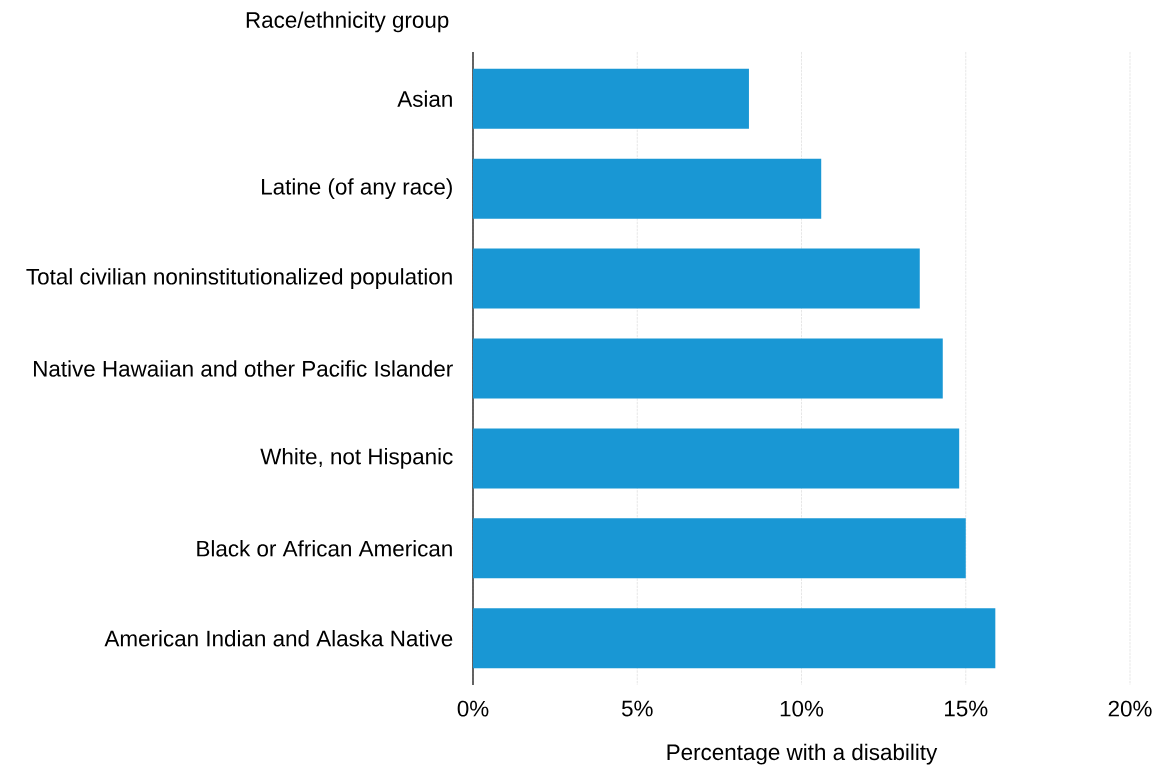 The width and height of the screenshot is (1154, 768). Describe the element at coordinates (802, 708) in the screenshot. I see `x-tick-label: 10%` at that location.